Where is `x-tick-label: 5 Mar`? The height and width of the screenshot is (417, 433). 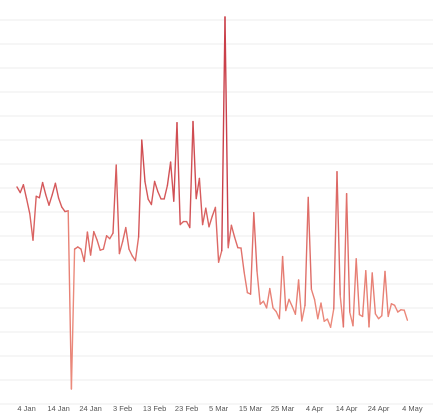 x-tick-label: 5 Mar is located at coordinates (219, 408).